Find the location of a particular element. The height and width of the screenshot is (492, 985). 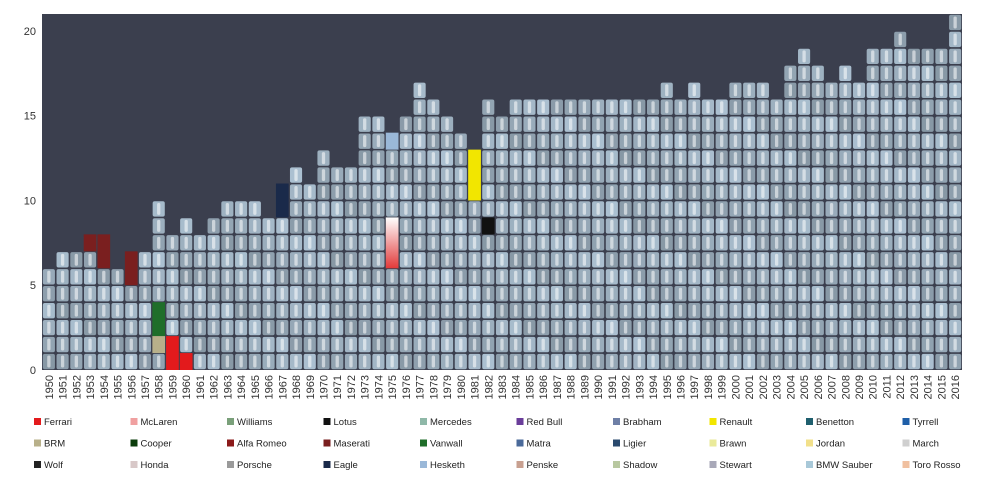

legend-item-toro-rosso: Toro Rosso is located at coordinates (931, 465).